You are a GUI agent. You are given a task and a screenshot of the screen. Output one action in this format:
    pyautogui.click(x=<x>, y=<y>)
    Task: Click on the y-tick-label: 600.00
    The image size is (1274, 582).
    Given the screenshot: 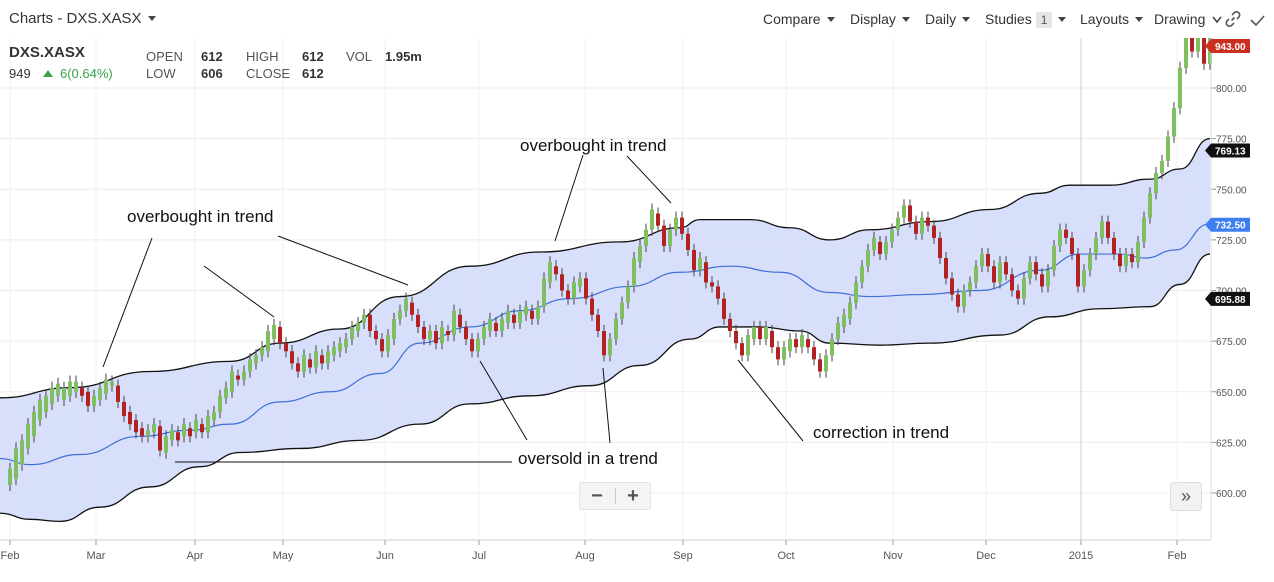 What is the action you would take?
    pyautogui.click(x=1231, y=494)
    